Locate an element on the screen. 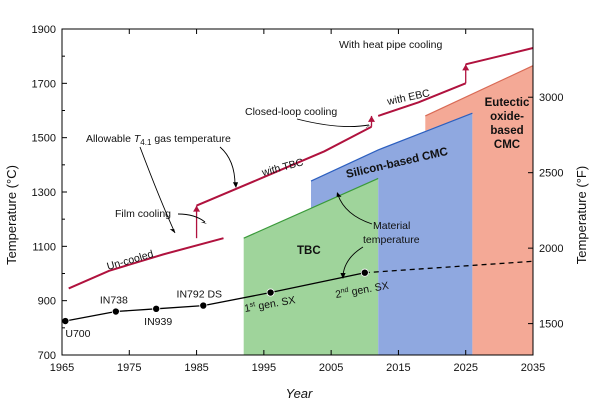 Image resolution: width=600 pixels, height=409 pixels. y-tick-label-3: 1300 is located at coordinates (44, 193).